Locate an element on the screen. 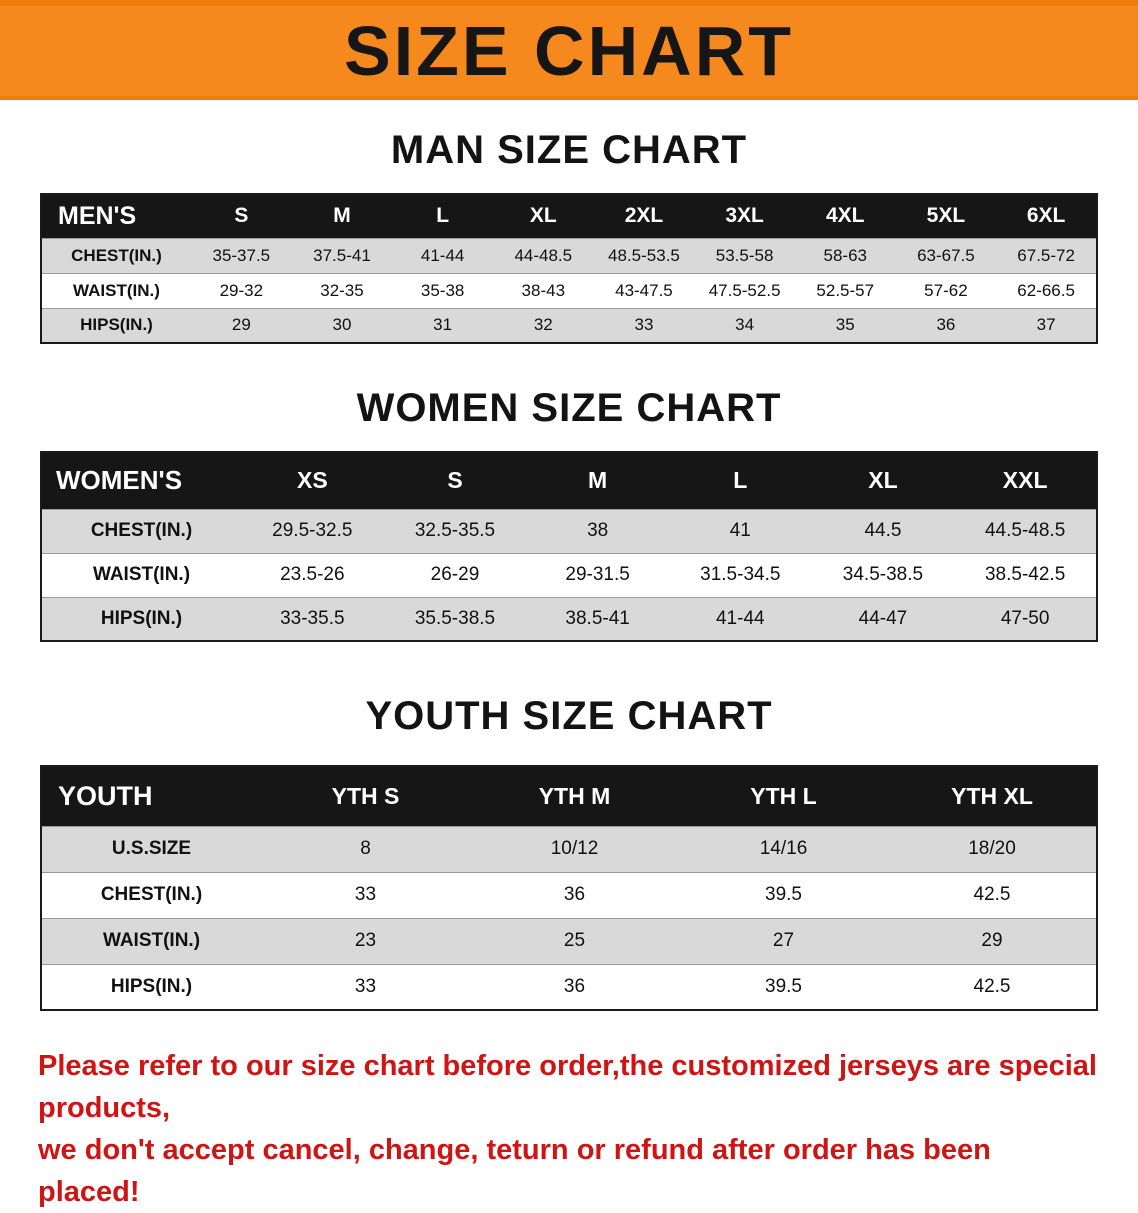  size-value-cell: 8 is located at coordinates (365, 848).